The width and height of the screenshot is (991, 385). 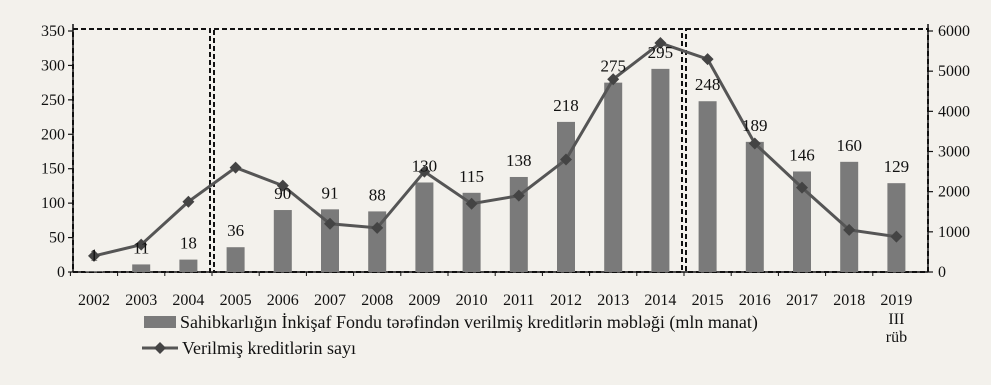 What do you see at coordinates (896, 236) in the screenshot?
I see `line-point-2019` at bounding box center [896, 236].